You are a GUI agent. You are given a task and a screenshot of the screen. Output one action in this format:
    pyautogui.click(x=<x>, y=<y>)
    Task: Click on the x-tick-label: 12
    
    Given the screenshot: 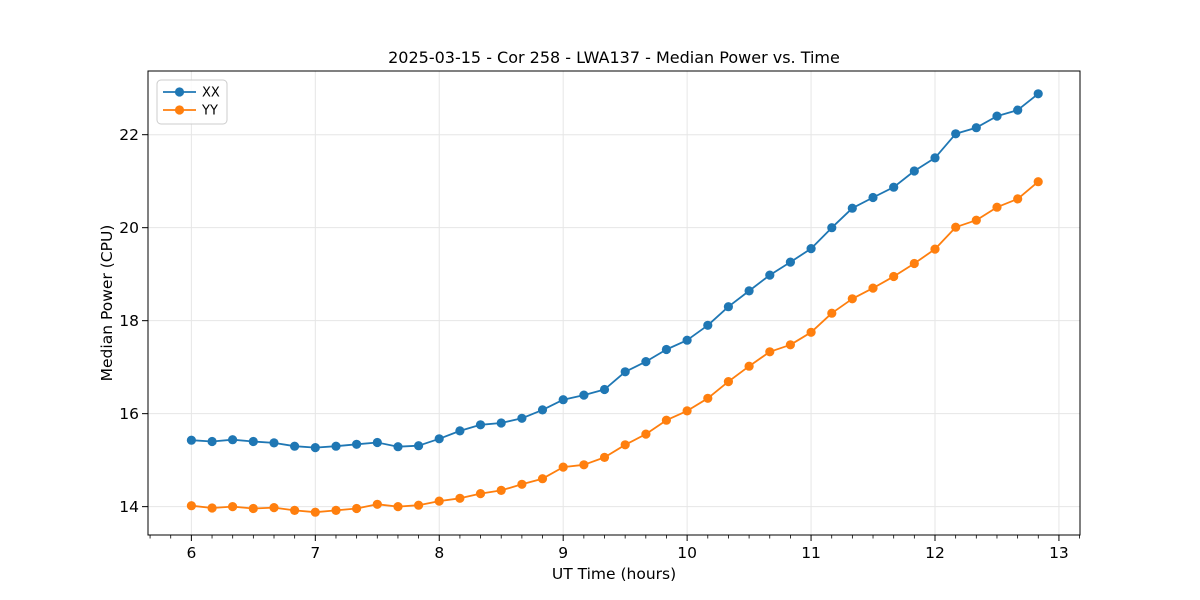 What is the action you would take?
    pyautogui.click(x=935, y=553)
    